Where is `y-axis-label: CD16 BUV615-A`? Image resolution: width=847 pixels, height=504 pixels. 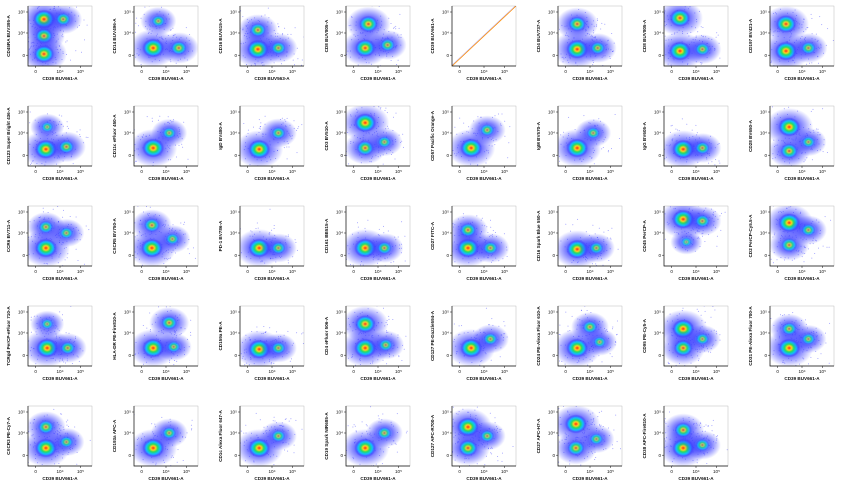 y-axis-label: CD16 BUV615-A is located at coordinates (220, 36).